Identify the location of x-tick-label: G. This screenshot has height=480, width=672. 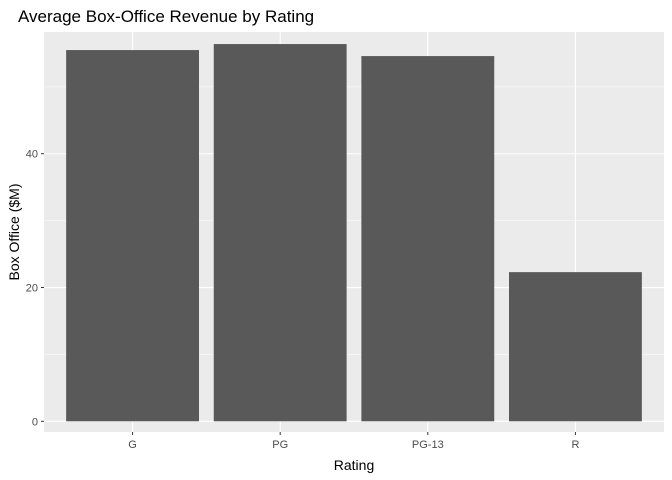
(132, 445).